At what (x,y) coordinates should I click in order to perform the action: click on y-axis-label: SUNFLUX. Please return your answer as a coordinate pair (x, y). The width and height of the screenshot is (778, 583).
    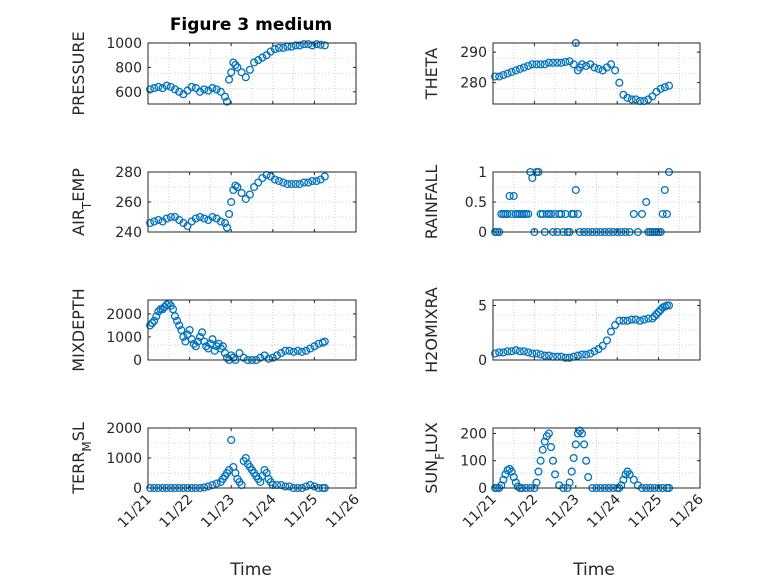
    Looking at the image, I should click on (434, 458).